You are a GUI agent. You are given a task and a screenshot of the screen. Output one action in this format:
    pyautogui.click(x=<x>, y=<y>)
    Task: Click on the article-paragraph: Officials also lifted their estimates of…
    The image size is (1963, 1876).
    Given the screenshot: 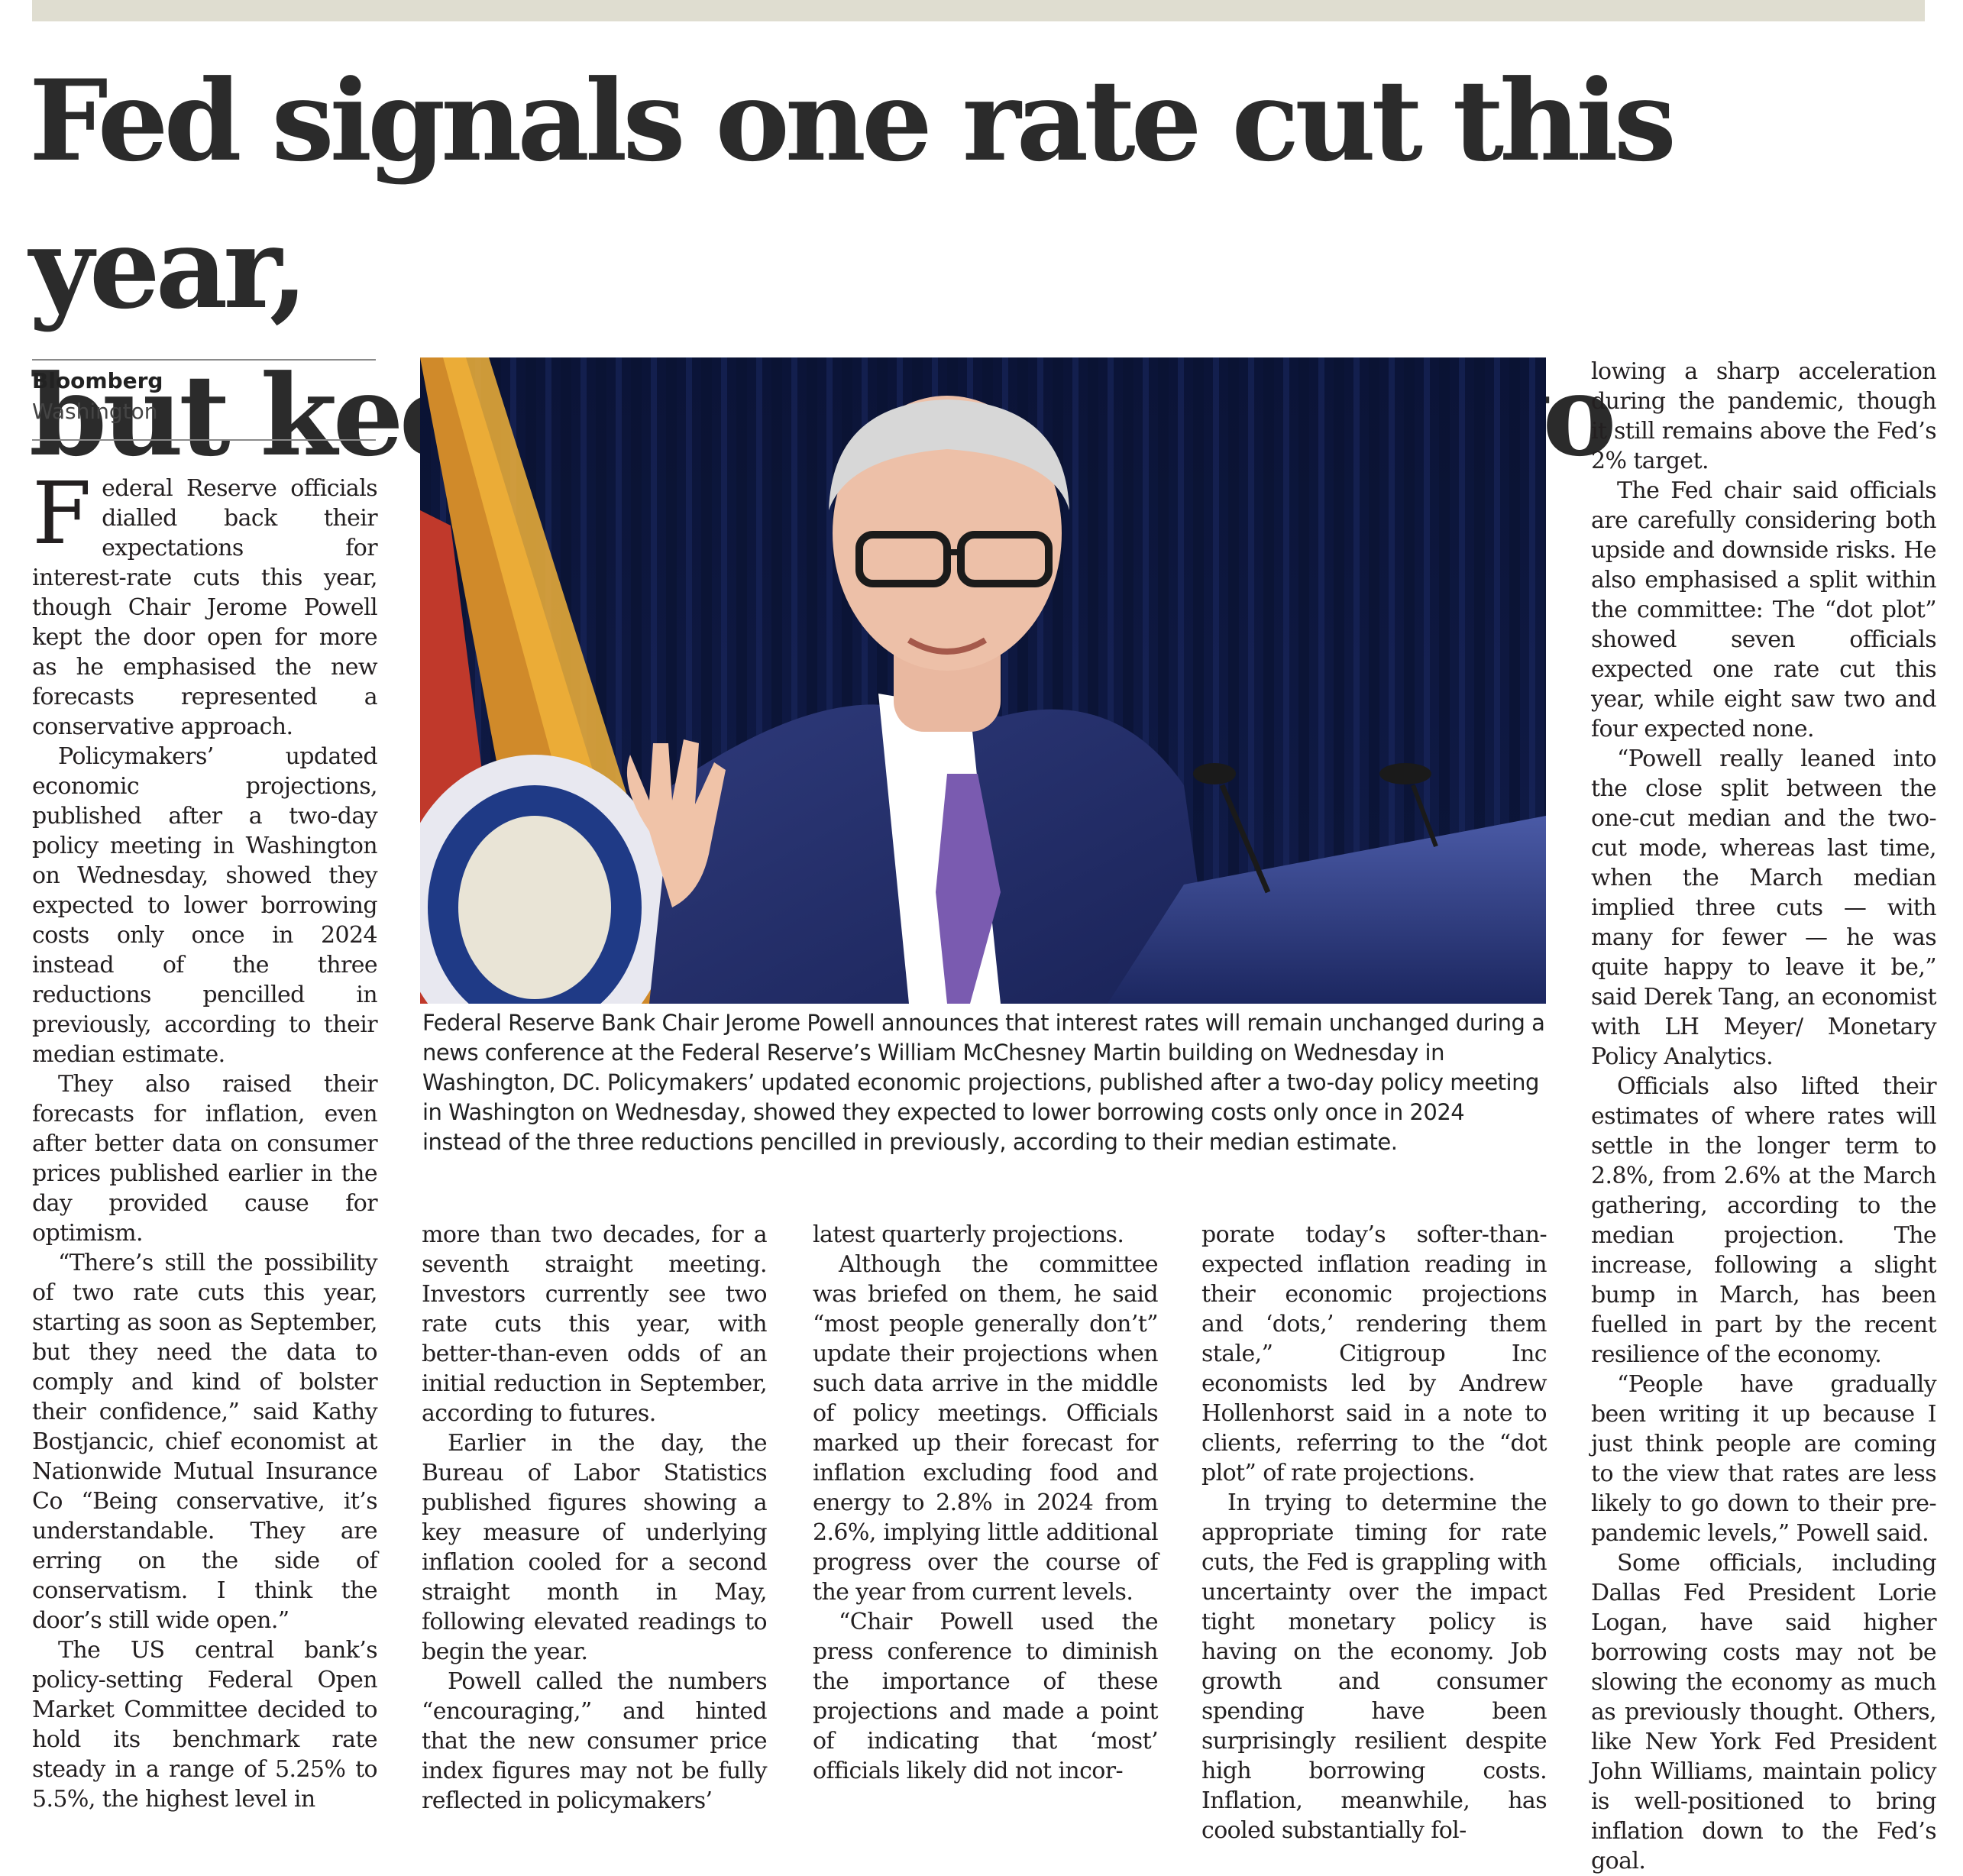 What is the action you would take?
    pyautogui.click(x=1764, y=1220)
    